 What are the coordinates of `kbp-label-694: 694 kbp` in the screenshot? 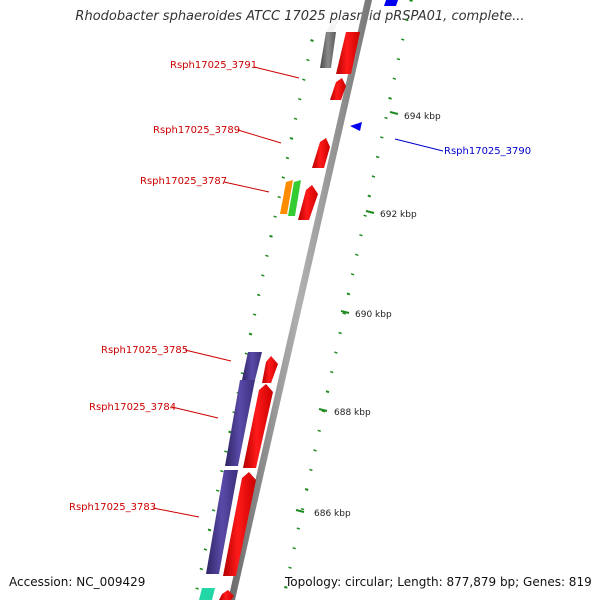 It's located at (422, 117).